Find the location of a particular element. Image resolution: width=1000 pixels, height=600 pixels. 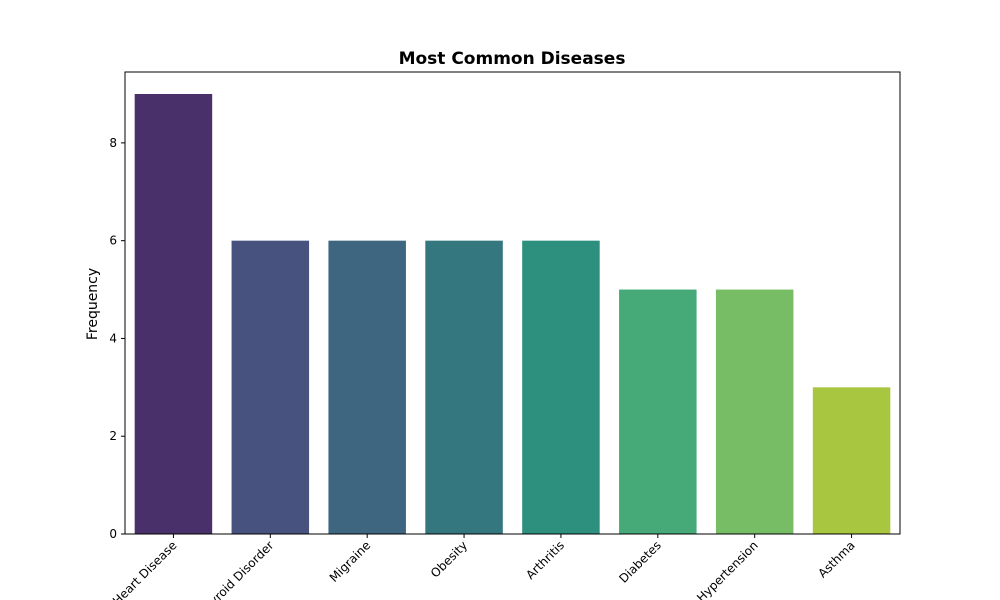

x-tick-label: Heart Disease is located at coordinates (145, 569).